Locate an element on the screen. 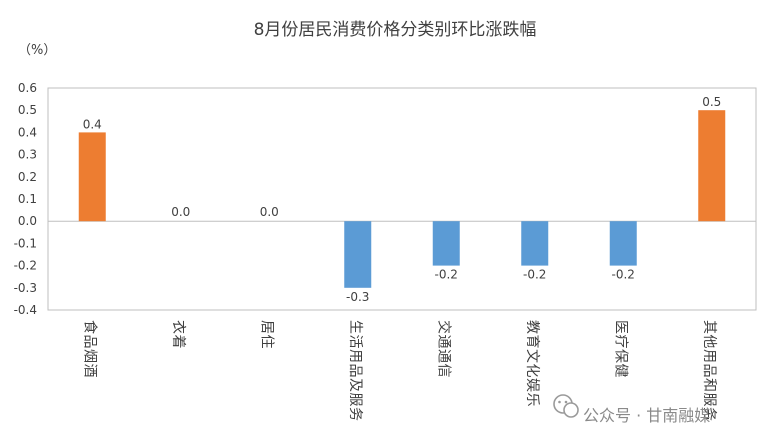  svg-text: 酒 is located at coordinates (89, 371).